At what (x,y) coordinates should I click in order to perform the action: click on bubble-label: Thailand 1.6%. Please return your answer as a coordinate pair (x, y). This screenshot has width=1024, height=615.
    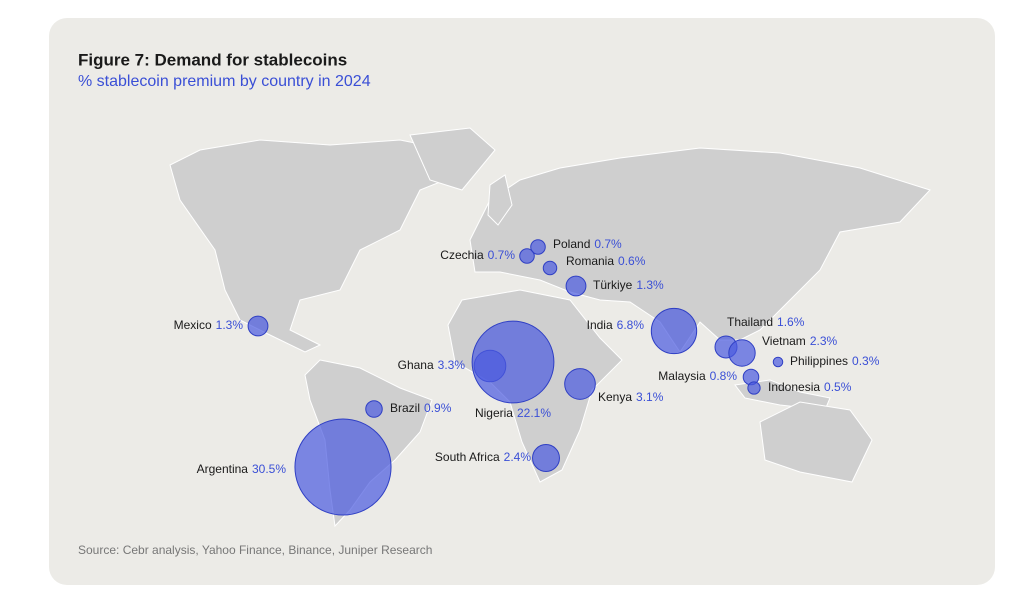
    Looking at the image, I should click on (766, 322).